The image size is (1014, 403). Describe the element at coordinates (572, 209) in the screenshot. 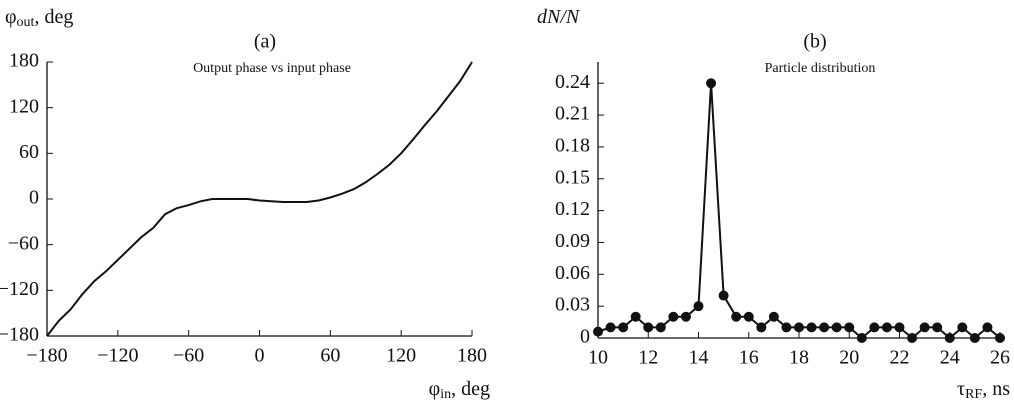

I see `y-tick-label: 0.12` at that location.